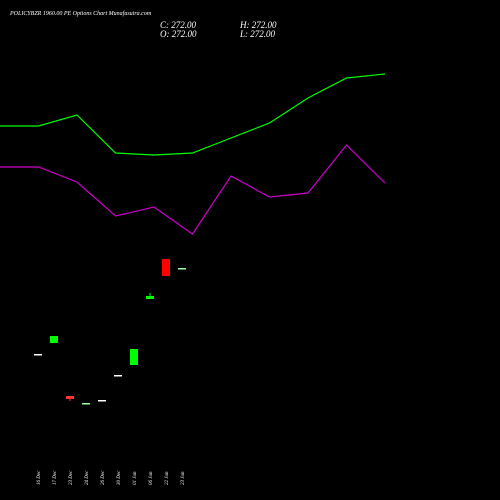  I want to click on high-info: H: 272.00, so click(258, 25).